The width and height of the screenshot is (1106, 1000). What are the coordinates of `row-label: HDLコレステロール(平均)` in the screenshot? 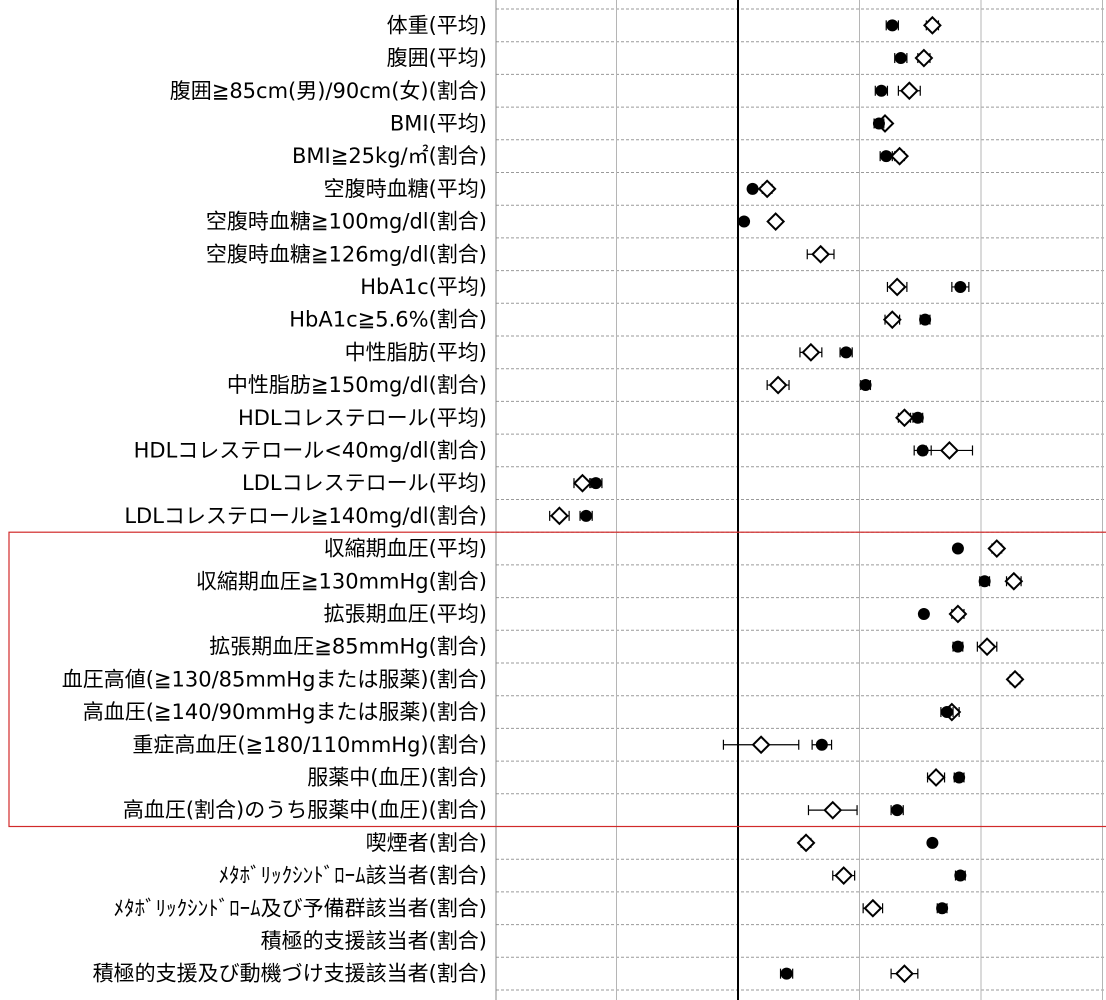 It's located at (362, 418).